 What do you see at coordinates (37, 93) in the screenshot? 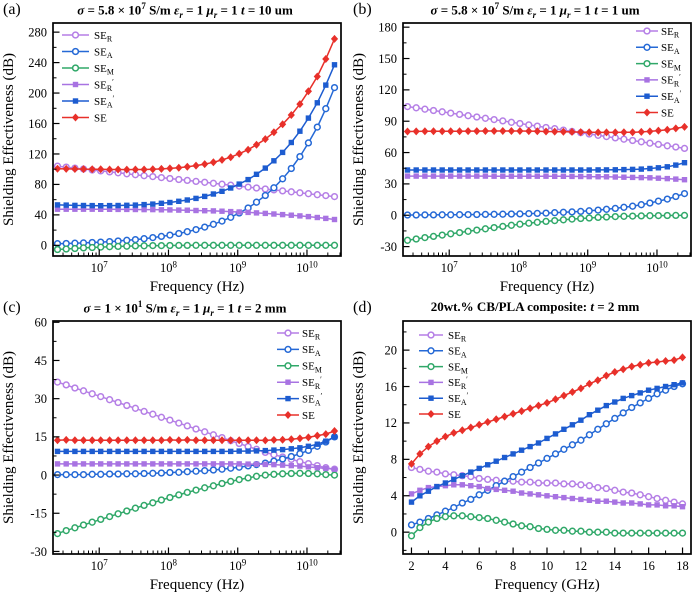
I see `y-tick-label: 200` at bounding box center [37, 93].